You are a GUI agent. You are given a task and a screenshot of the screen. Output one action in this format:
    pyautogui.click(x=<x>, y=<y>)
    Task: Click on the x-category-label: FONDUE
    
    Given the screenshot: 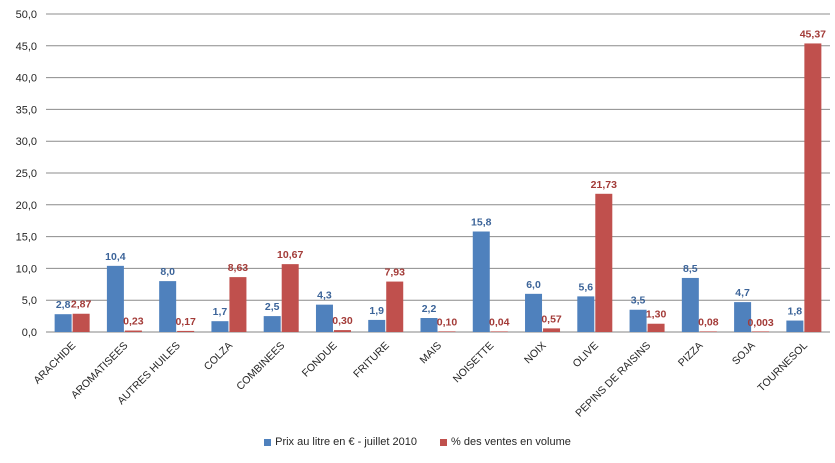 What is the action you would take?
    pyautogui.click(x=320, y=360)
    